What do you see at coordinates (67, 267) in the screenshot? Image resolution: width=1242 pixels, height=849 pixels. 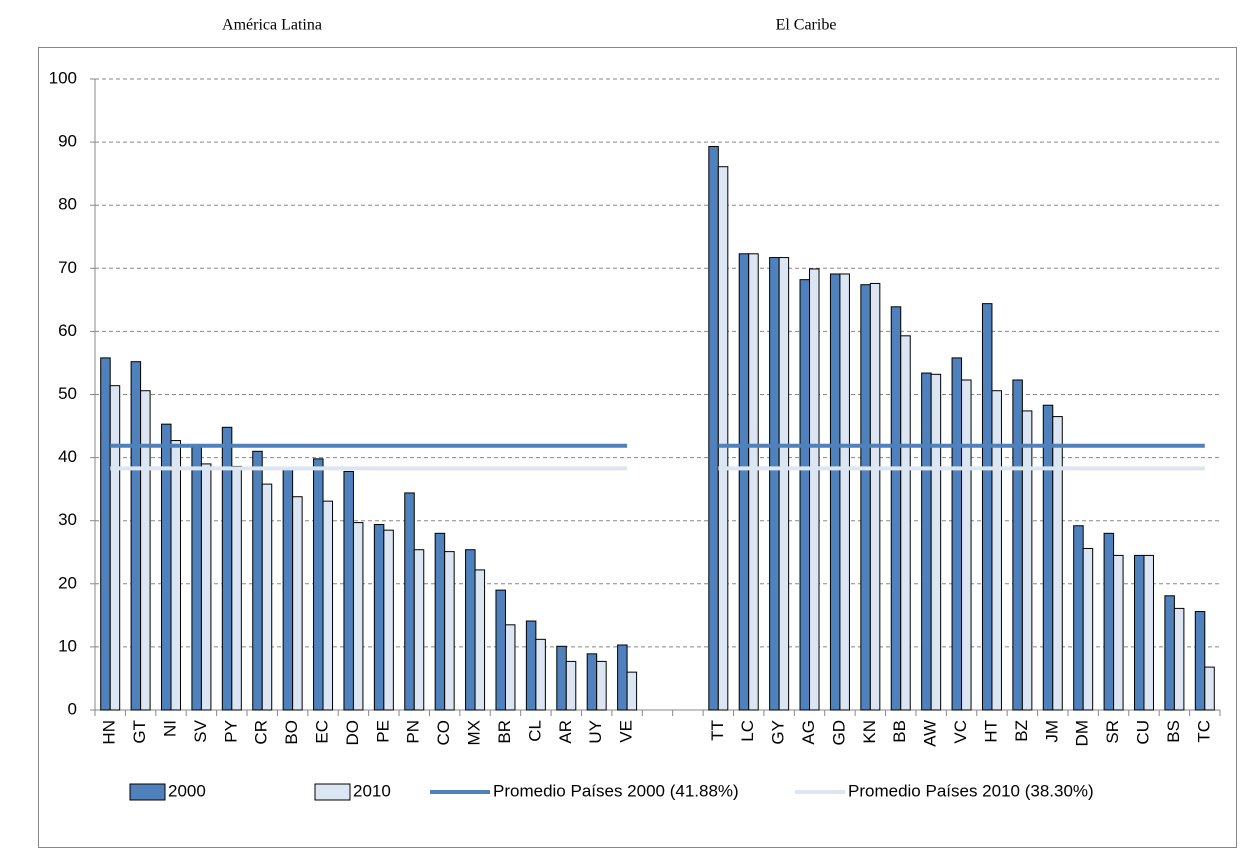 I see `y-tick-label: 70` at bounding box center [67, 267].